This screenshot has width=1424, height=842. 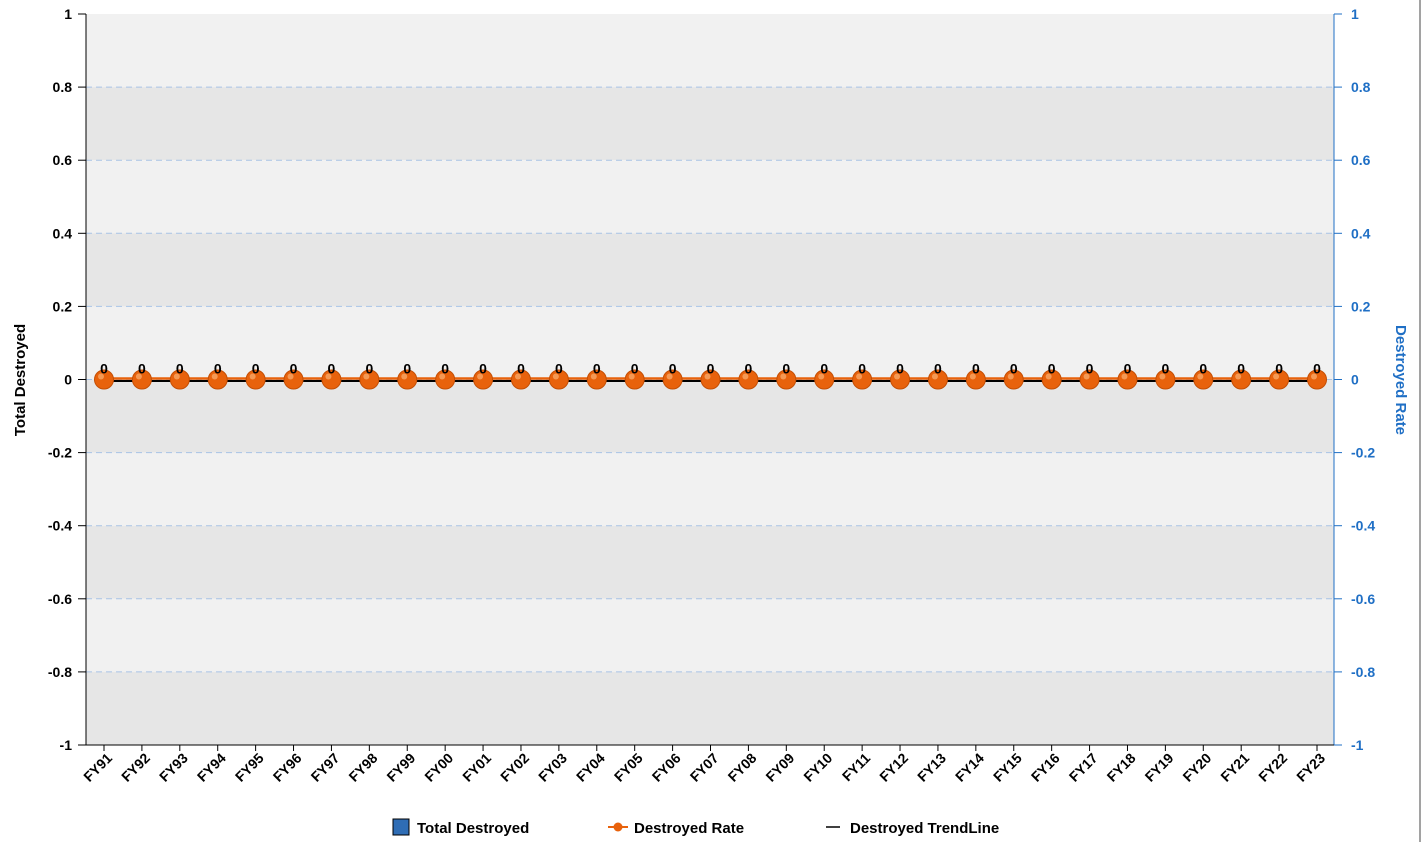 What do you see at coordinates (60, 599) in the screenshot?
I see `left-tick-label: -0.6` at bounding box center [60, 599].